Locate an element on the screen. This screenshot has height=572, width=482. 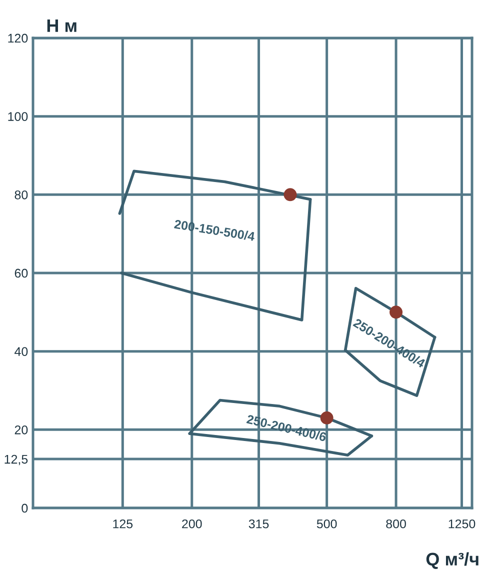
x-tick-label: 800 is located at coordinates (396, 523).